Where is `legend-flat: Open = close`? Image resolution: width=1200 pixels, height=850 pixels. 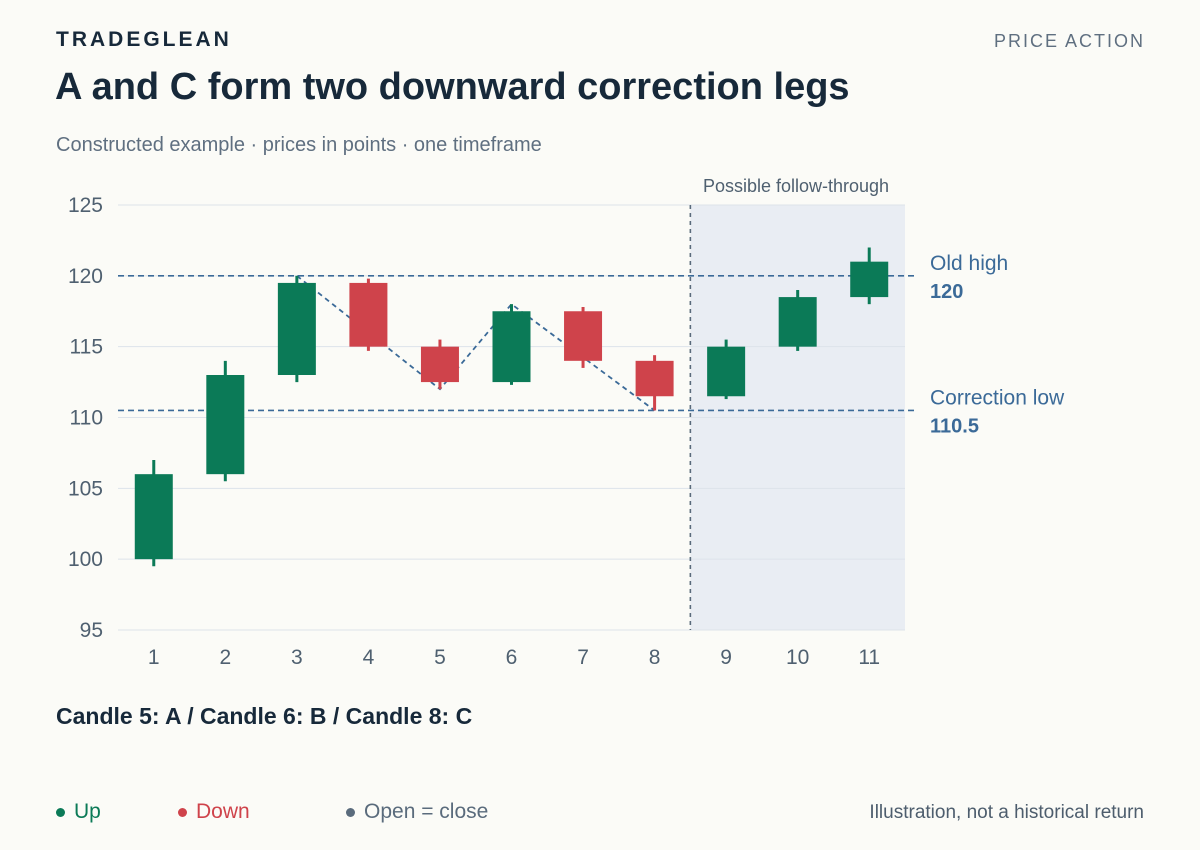
legend-flat: Open = close is located at coordinates (417, 812).